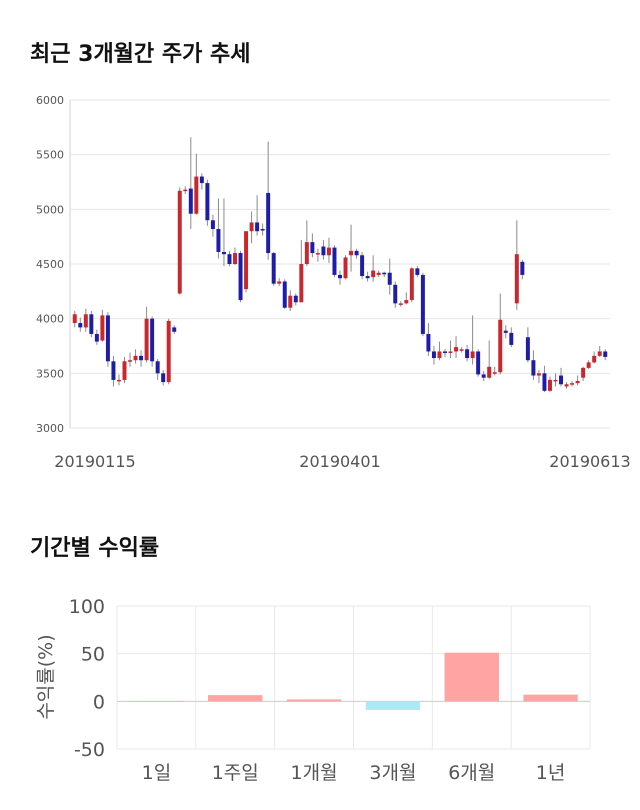 This screenshot has width=640, height=810. I want to click on y-tick-label: 3500, so click(50, 373).